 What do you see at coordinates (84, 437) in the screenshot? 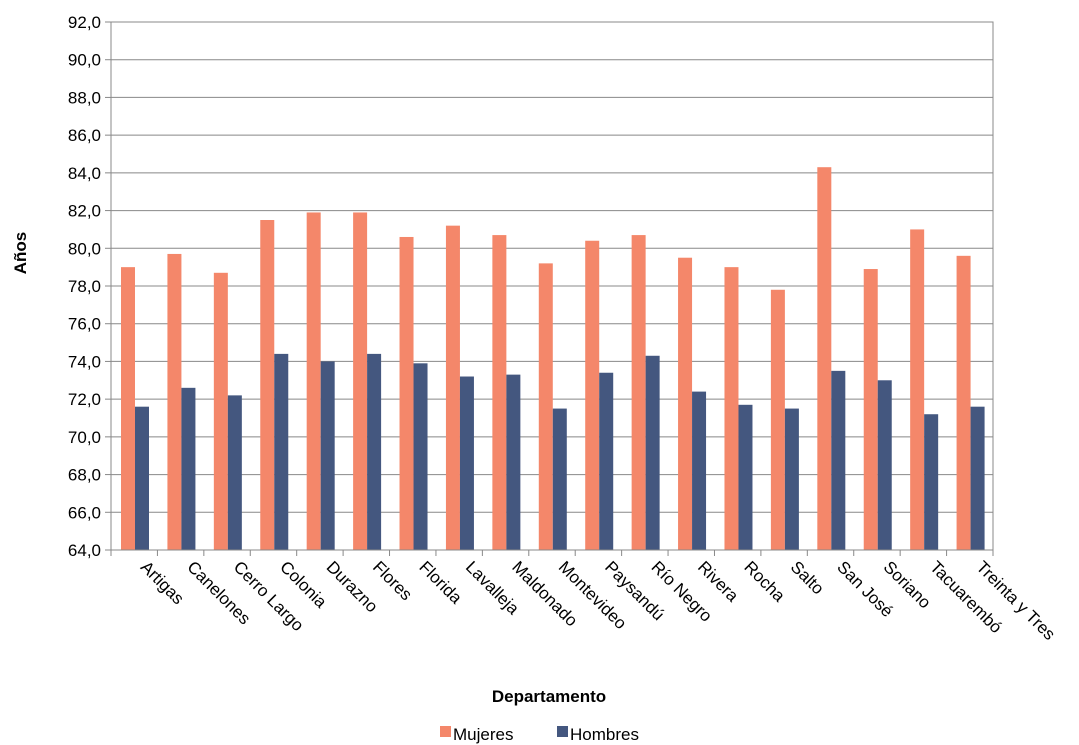
I see `y-tick-label: 70,0` at bounding box center [84, 437].